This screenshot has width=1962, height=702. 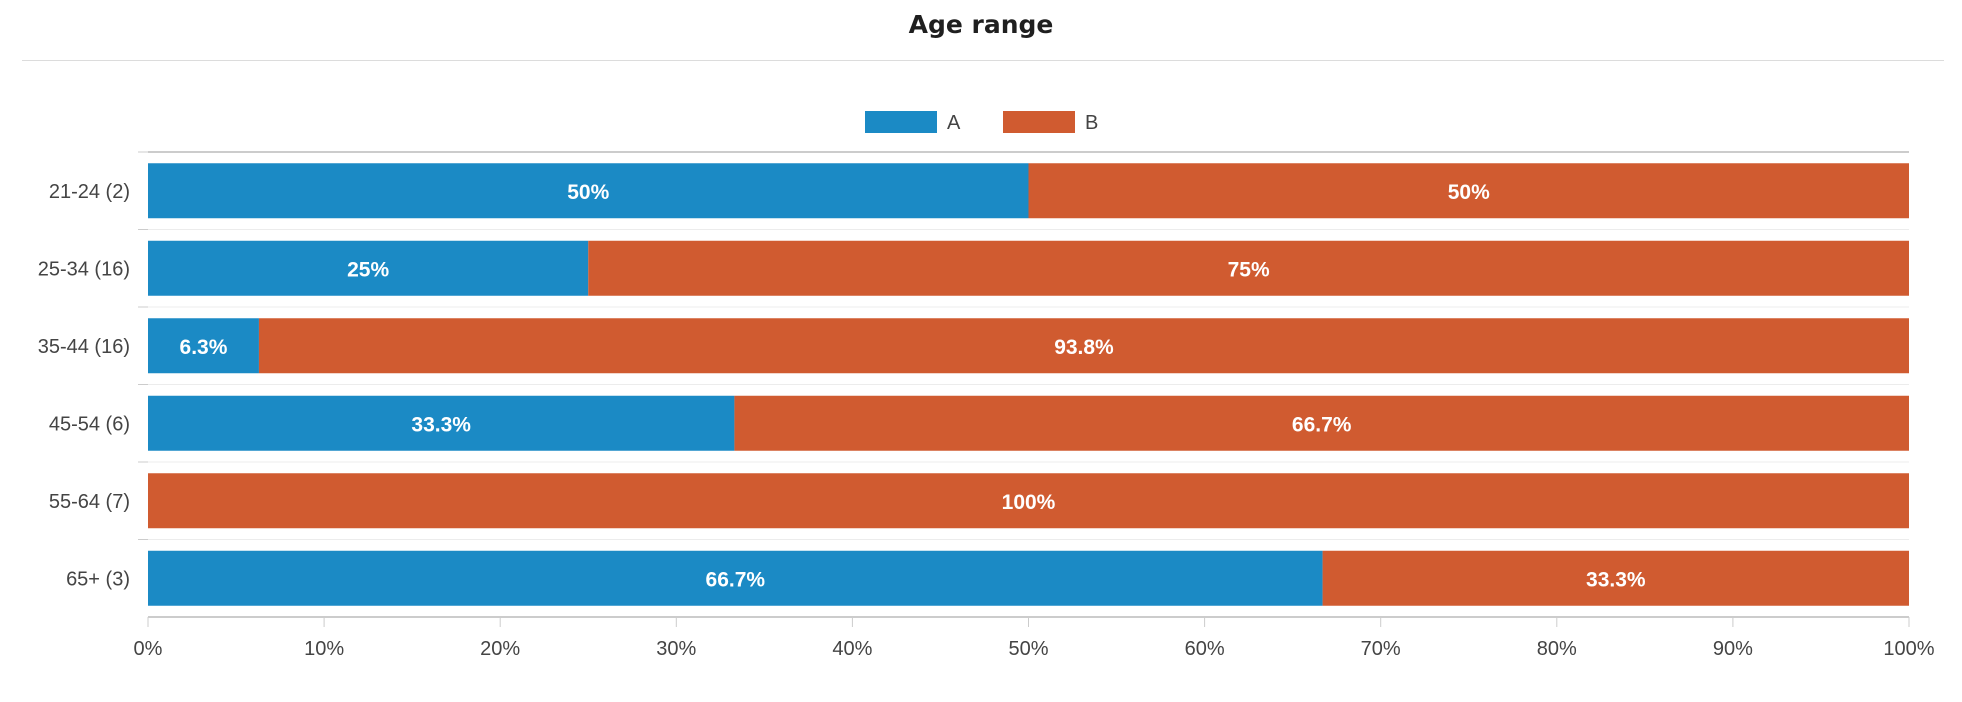 I want to click on category-label: 45-54 (6), so click(x=89, y=424).